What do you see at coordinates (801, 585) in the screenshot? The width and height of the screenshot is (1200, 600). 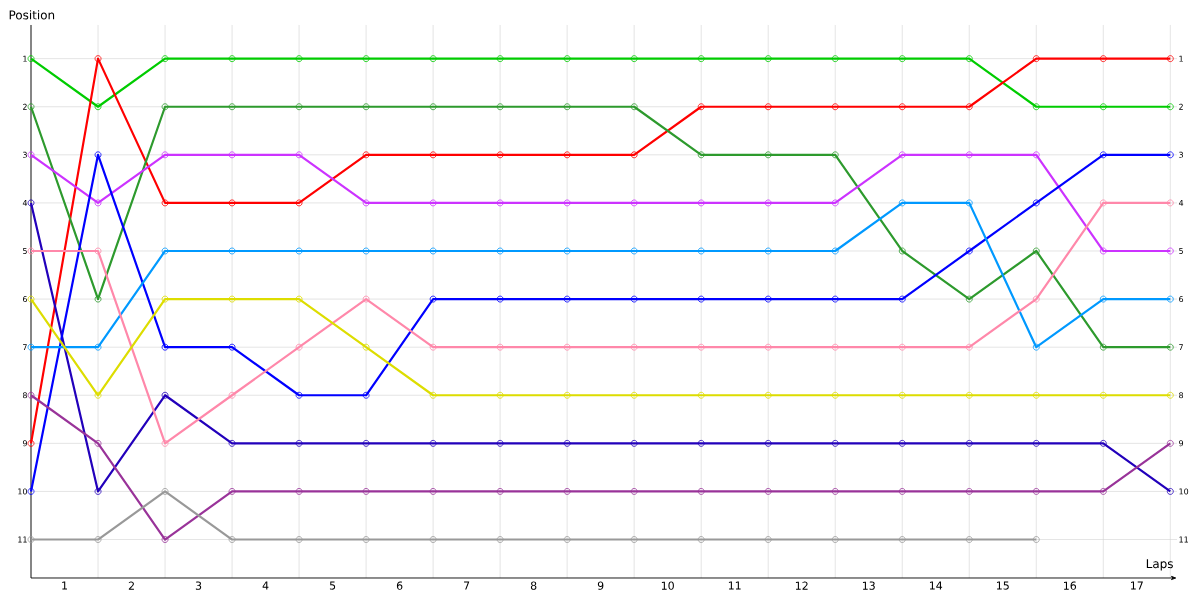 I see `x-tick-label: 12` at bounding box center [801, 585].